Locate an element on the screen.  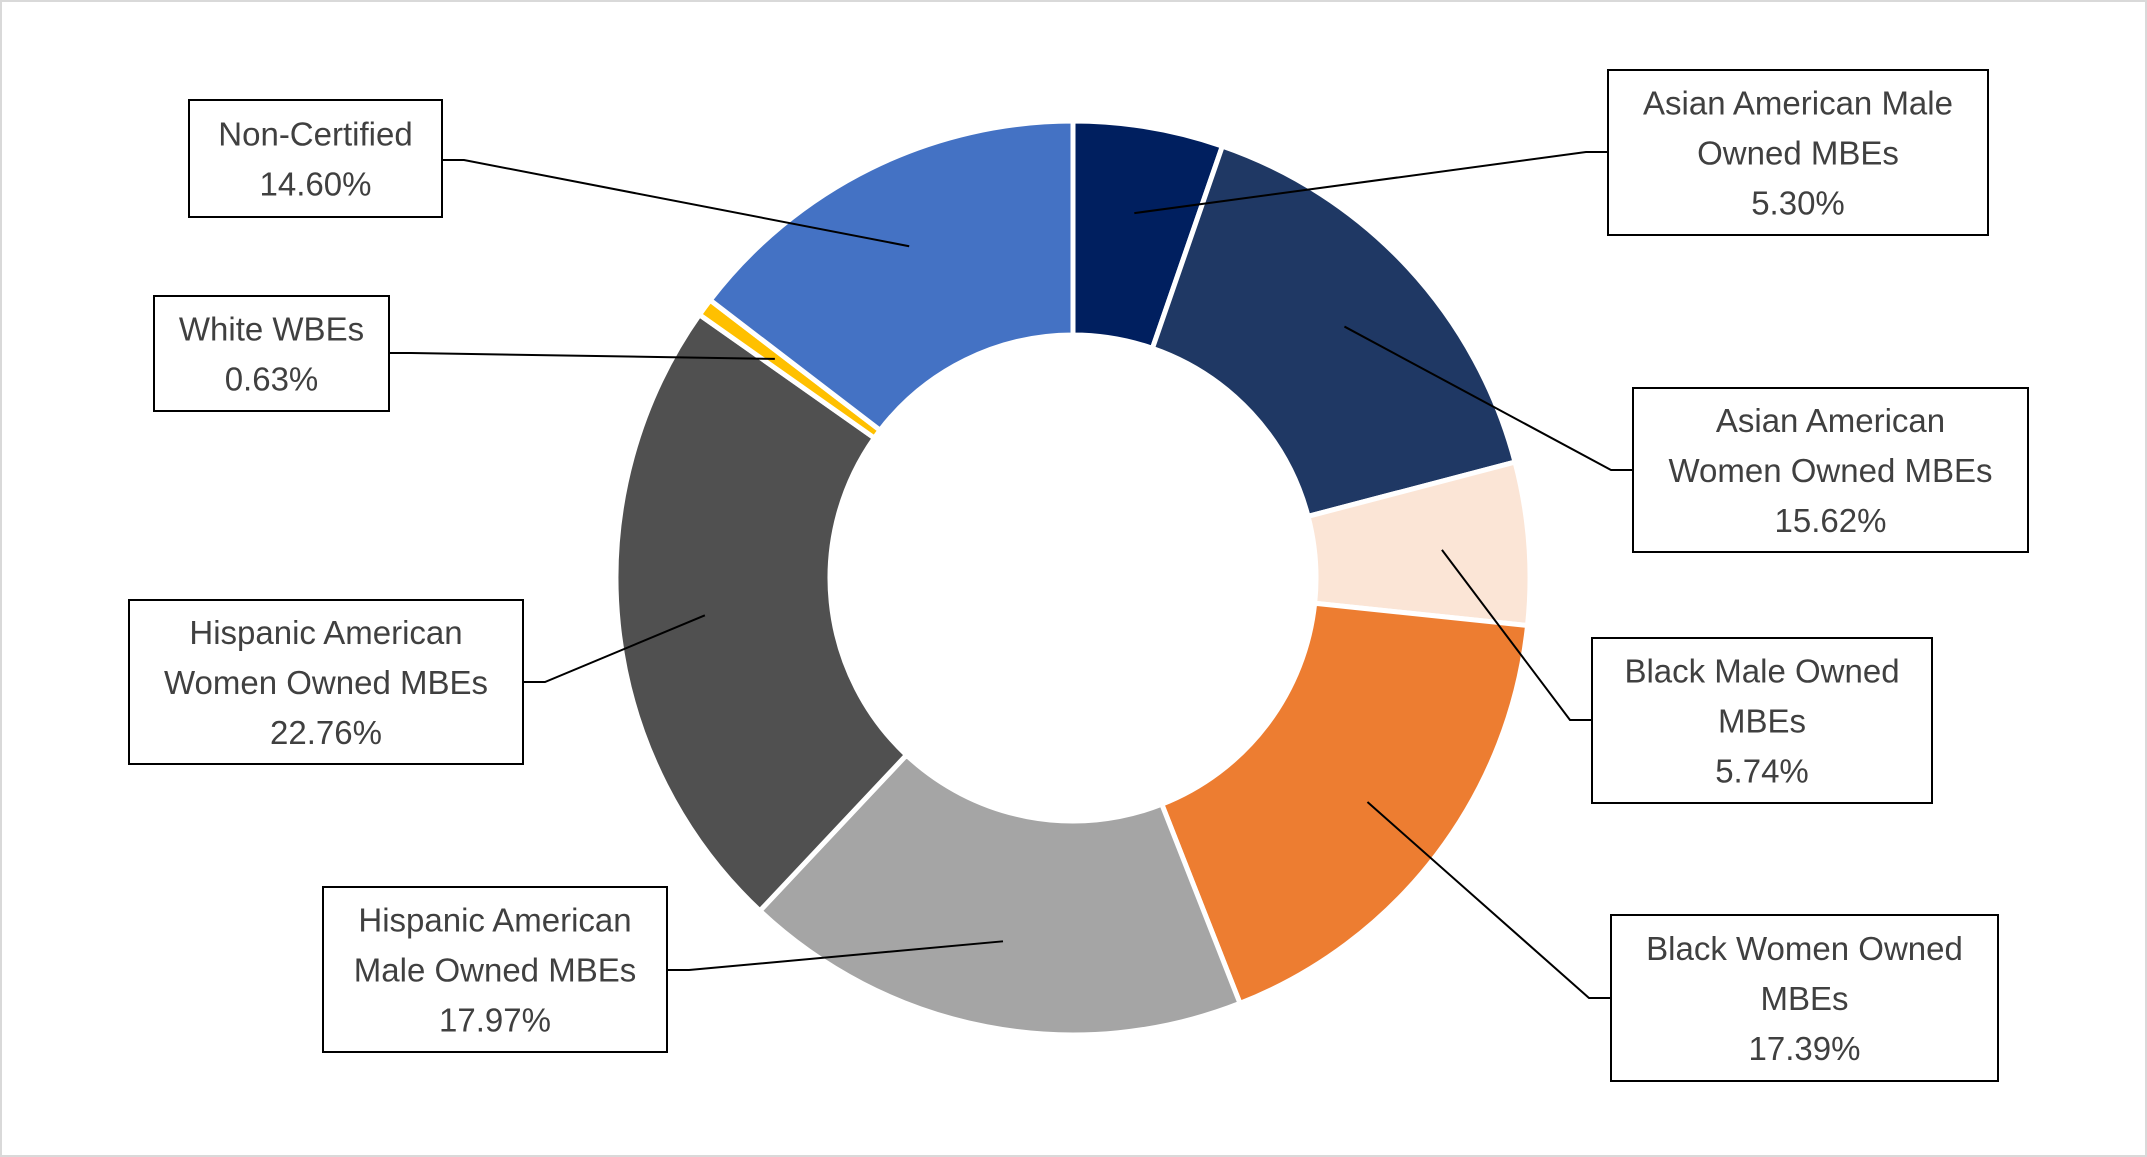
data-label-category-4: Hispanic American is located at coordinates (494, 920).